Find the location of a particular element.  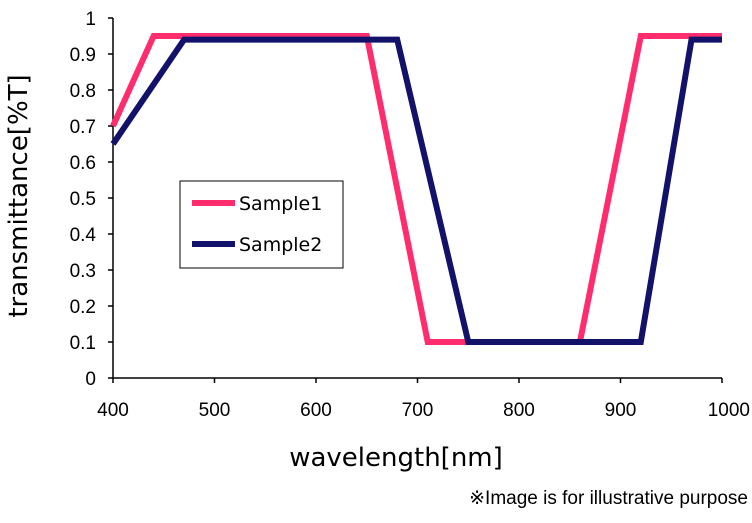

y-tick-label: 0.6 is located at coordinates (83, 163).